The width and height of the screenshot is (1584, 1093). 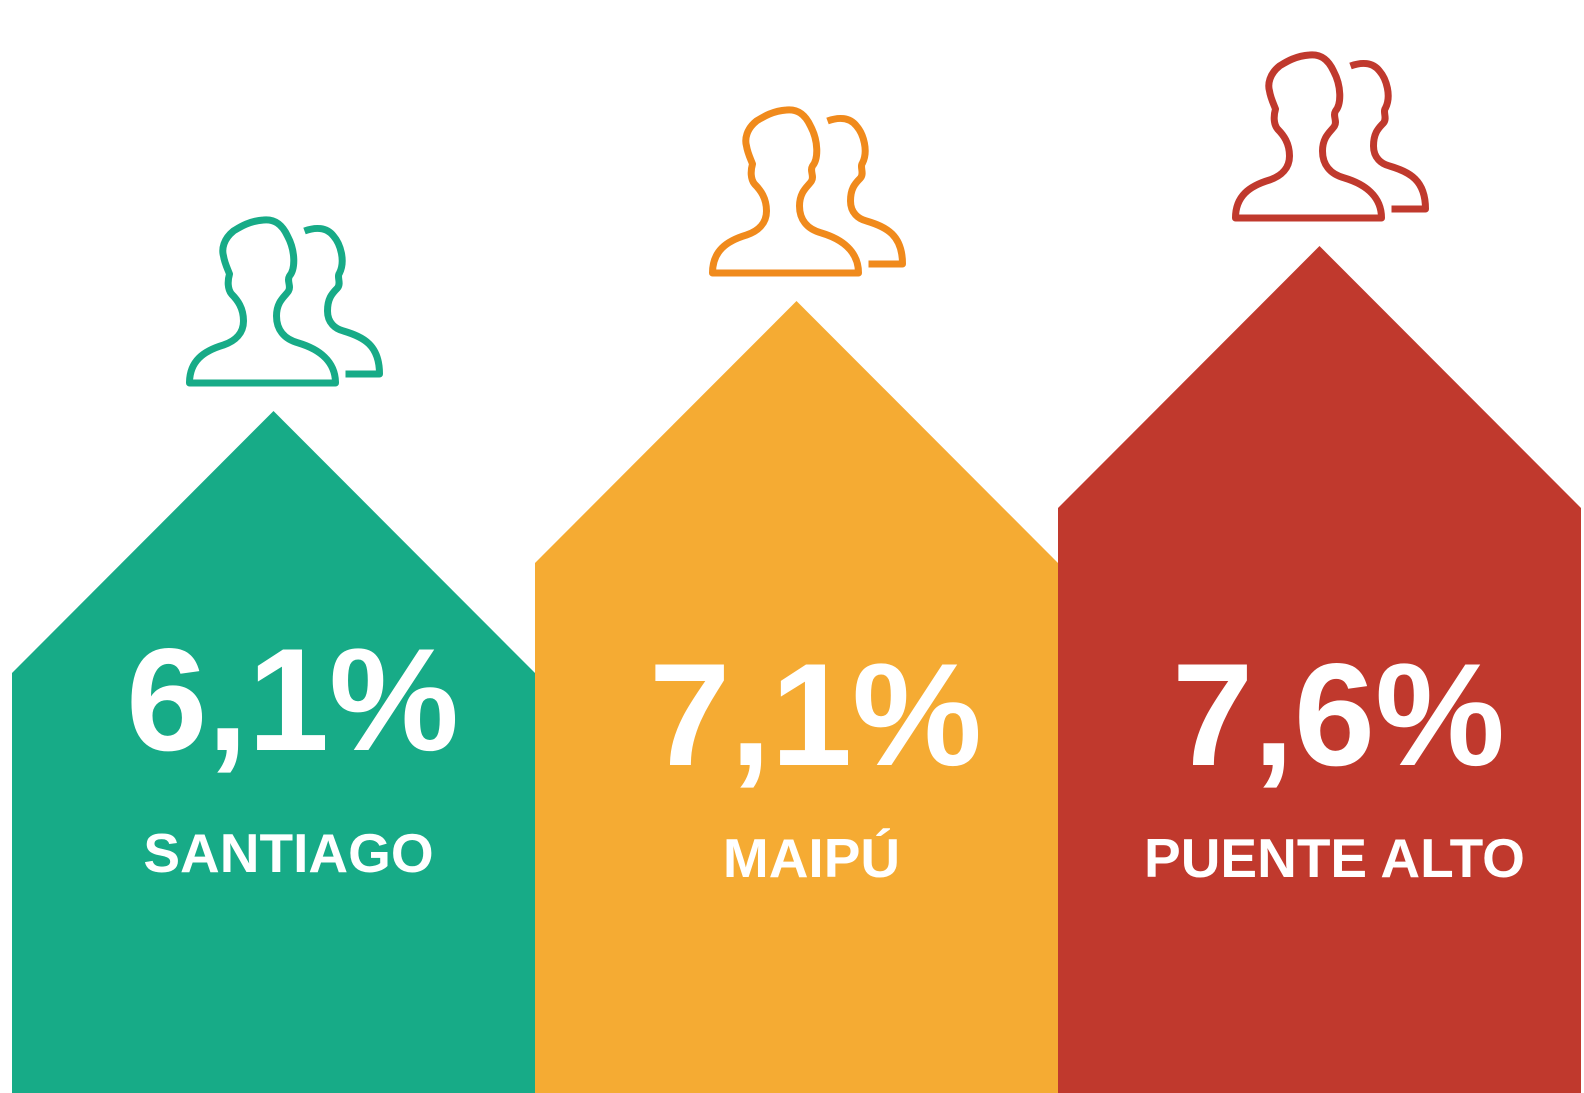 I want to click on value-label: 6,1%, so click(x=292, y=699).